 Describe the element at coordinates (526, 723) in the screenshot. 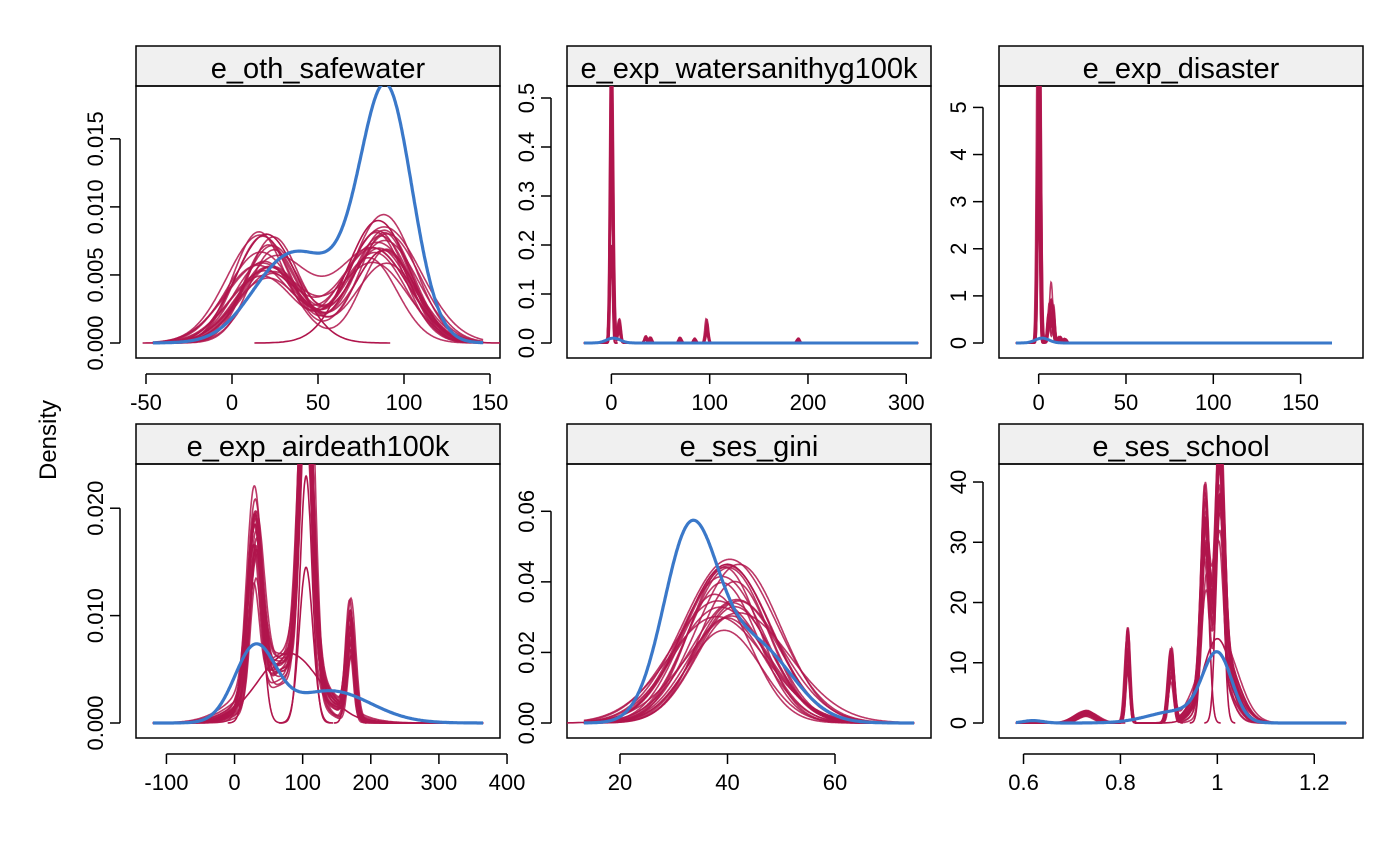

I see `y-tick-label: 0.00` at that location.